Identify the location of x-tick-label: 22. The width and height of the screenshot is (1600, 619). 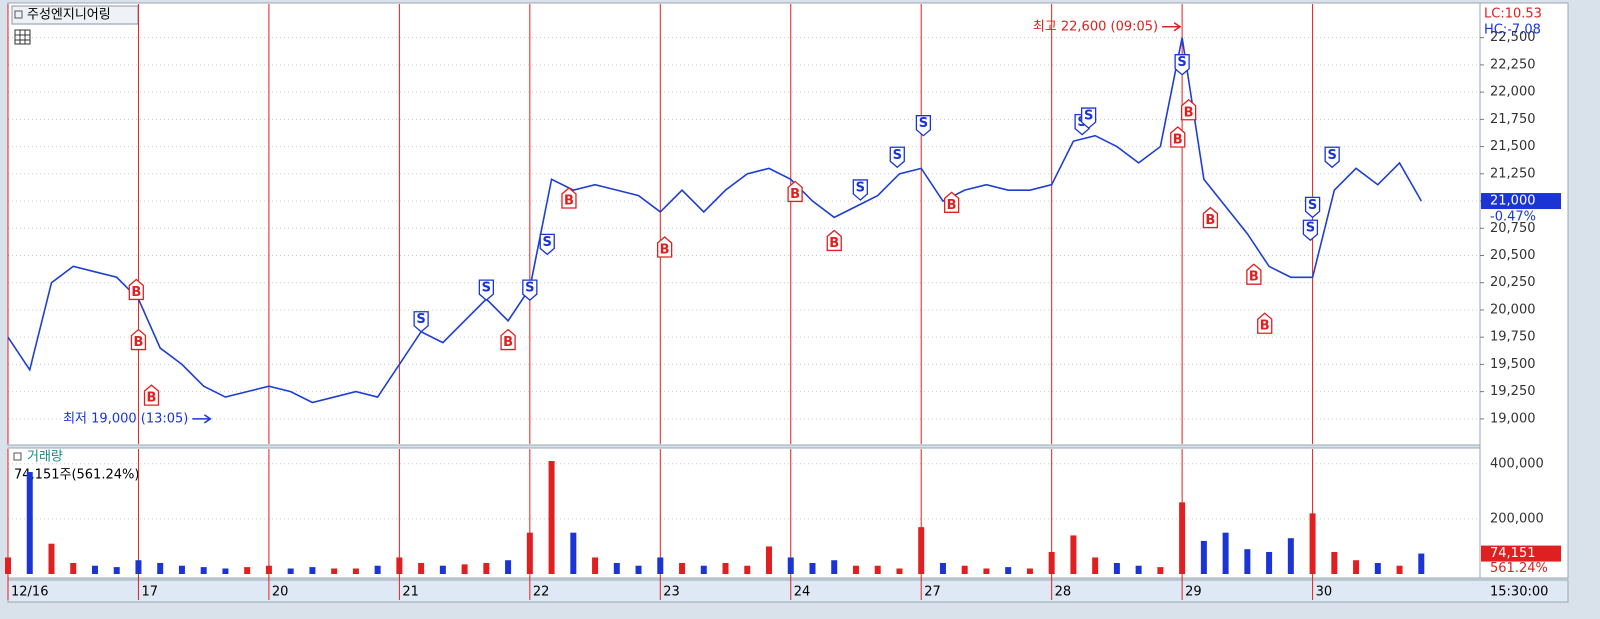
(541, 592).